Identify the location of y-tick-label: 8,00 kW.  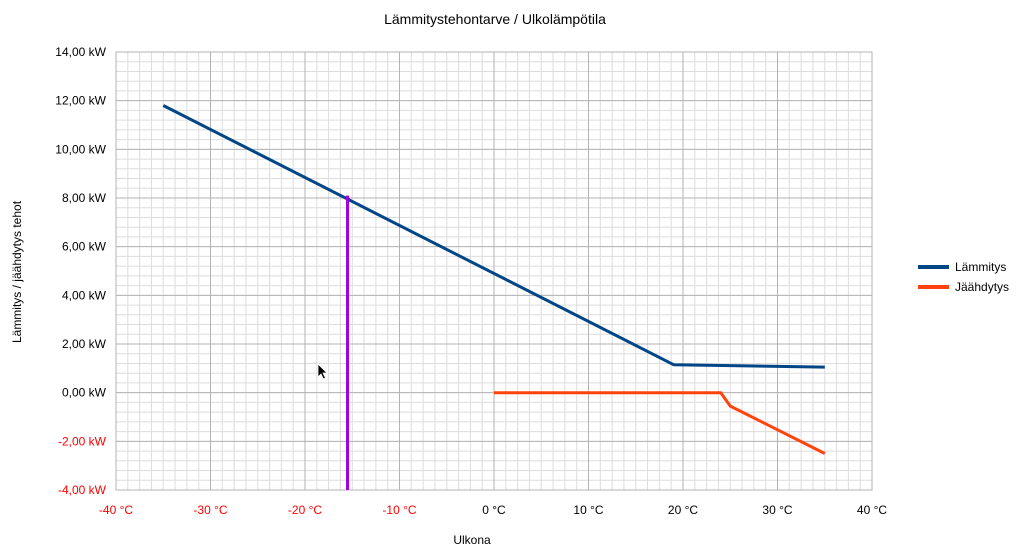
(84, 198).